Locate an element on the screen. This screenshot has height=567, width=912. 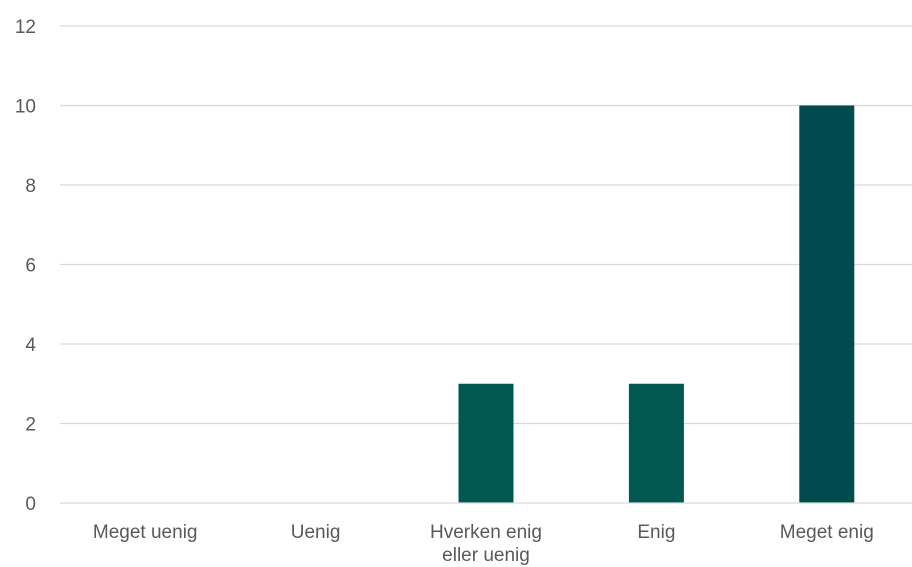
x-category-label-line: Enig is located at coordinates (656, 532).